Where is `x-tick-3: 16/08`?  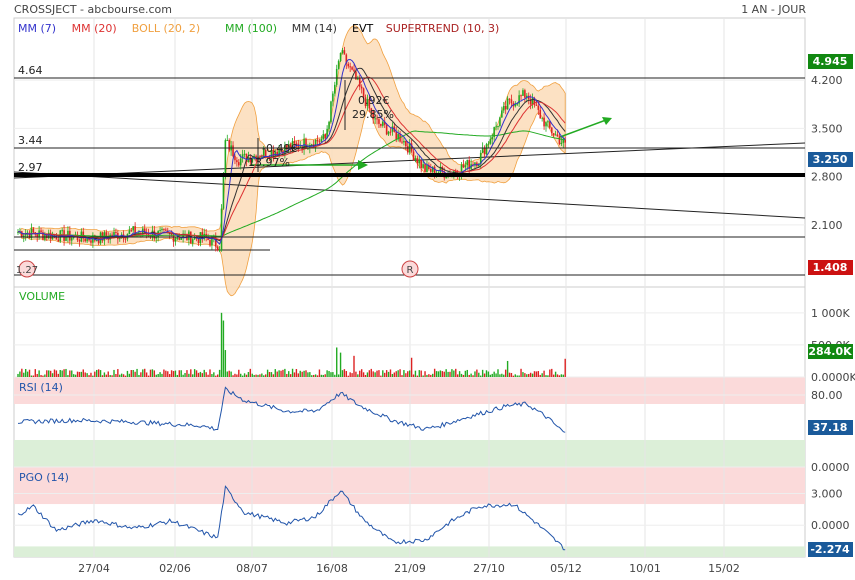 x-tick-3: 16/08 is located at coordinates (332, 568).